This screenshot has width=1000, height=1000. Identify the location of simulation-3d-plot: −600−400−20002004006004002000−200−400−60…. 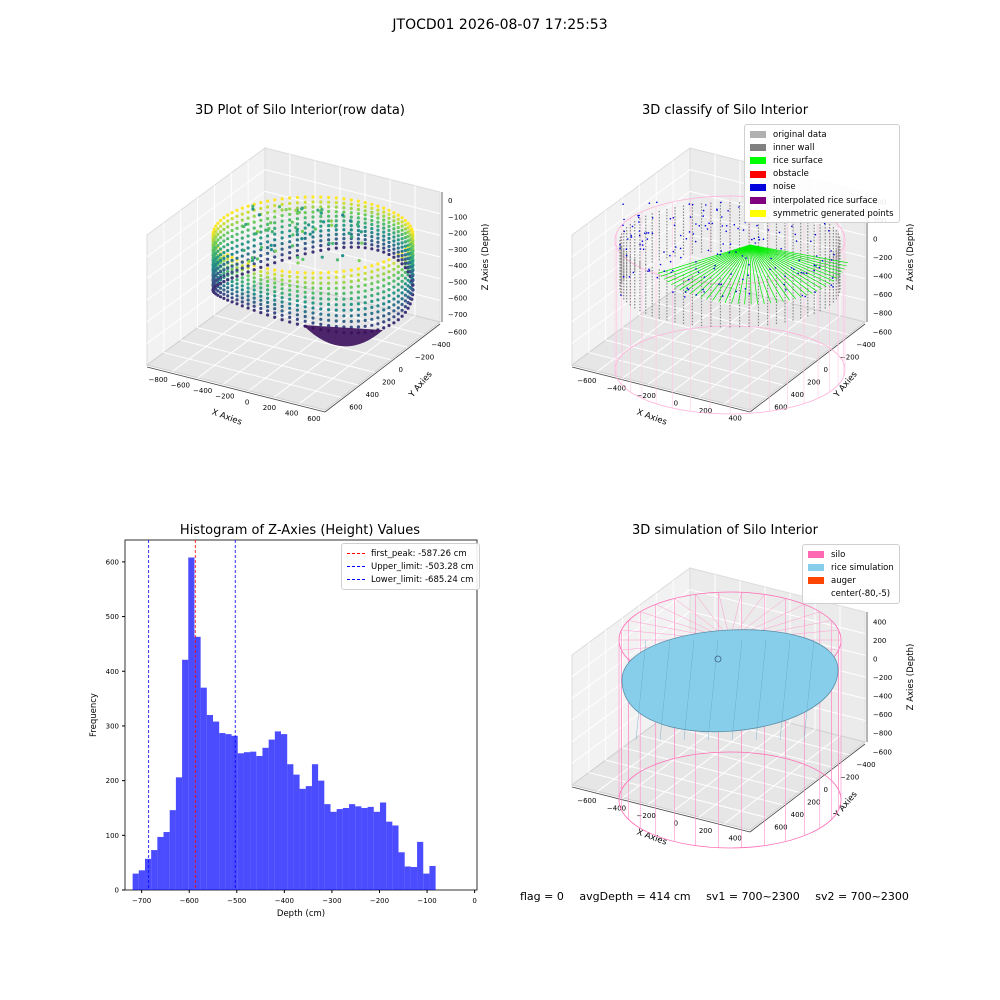
(740, 715).